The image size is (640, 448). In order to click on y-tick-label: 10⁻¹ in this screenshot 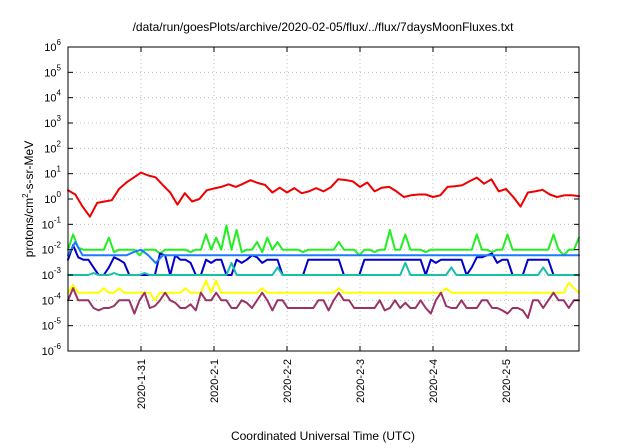, I will do `click(52, 223)`.